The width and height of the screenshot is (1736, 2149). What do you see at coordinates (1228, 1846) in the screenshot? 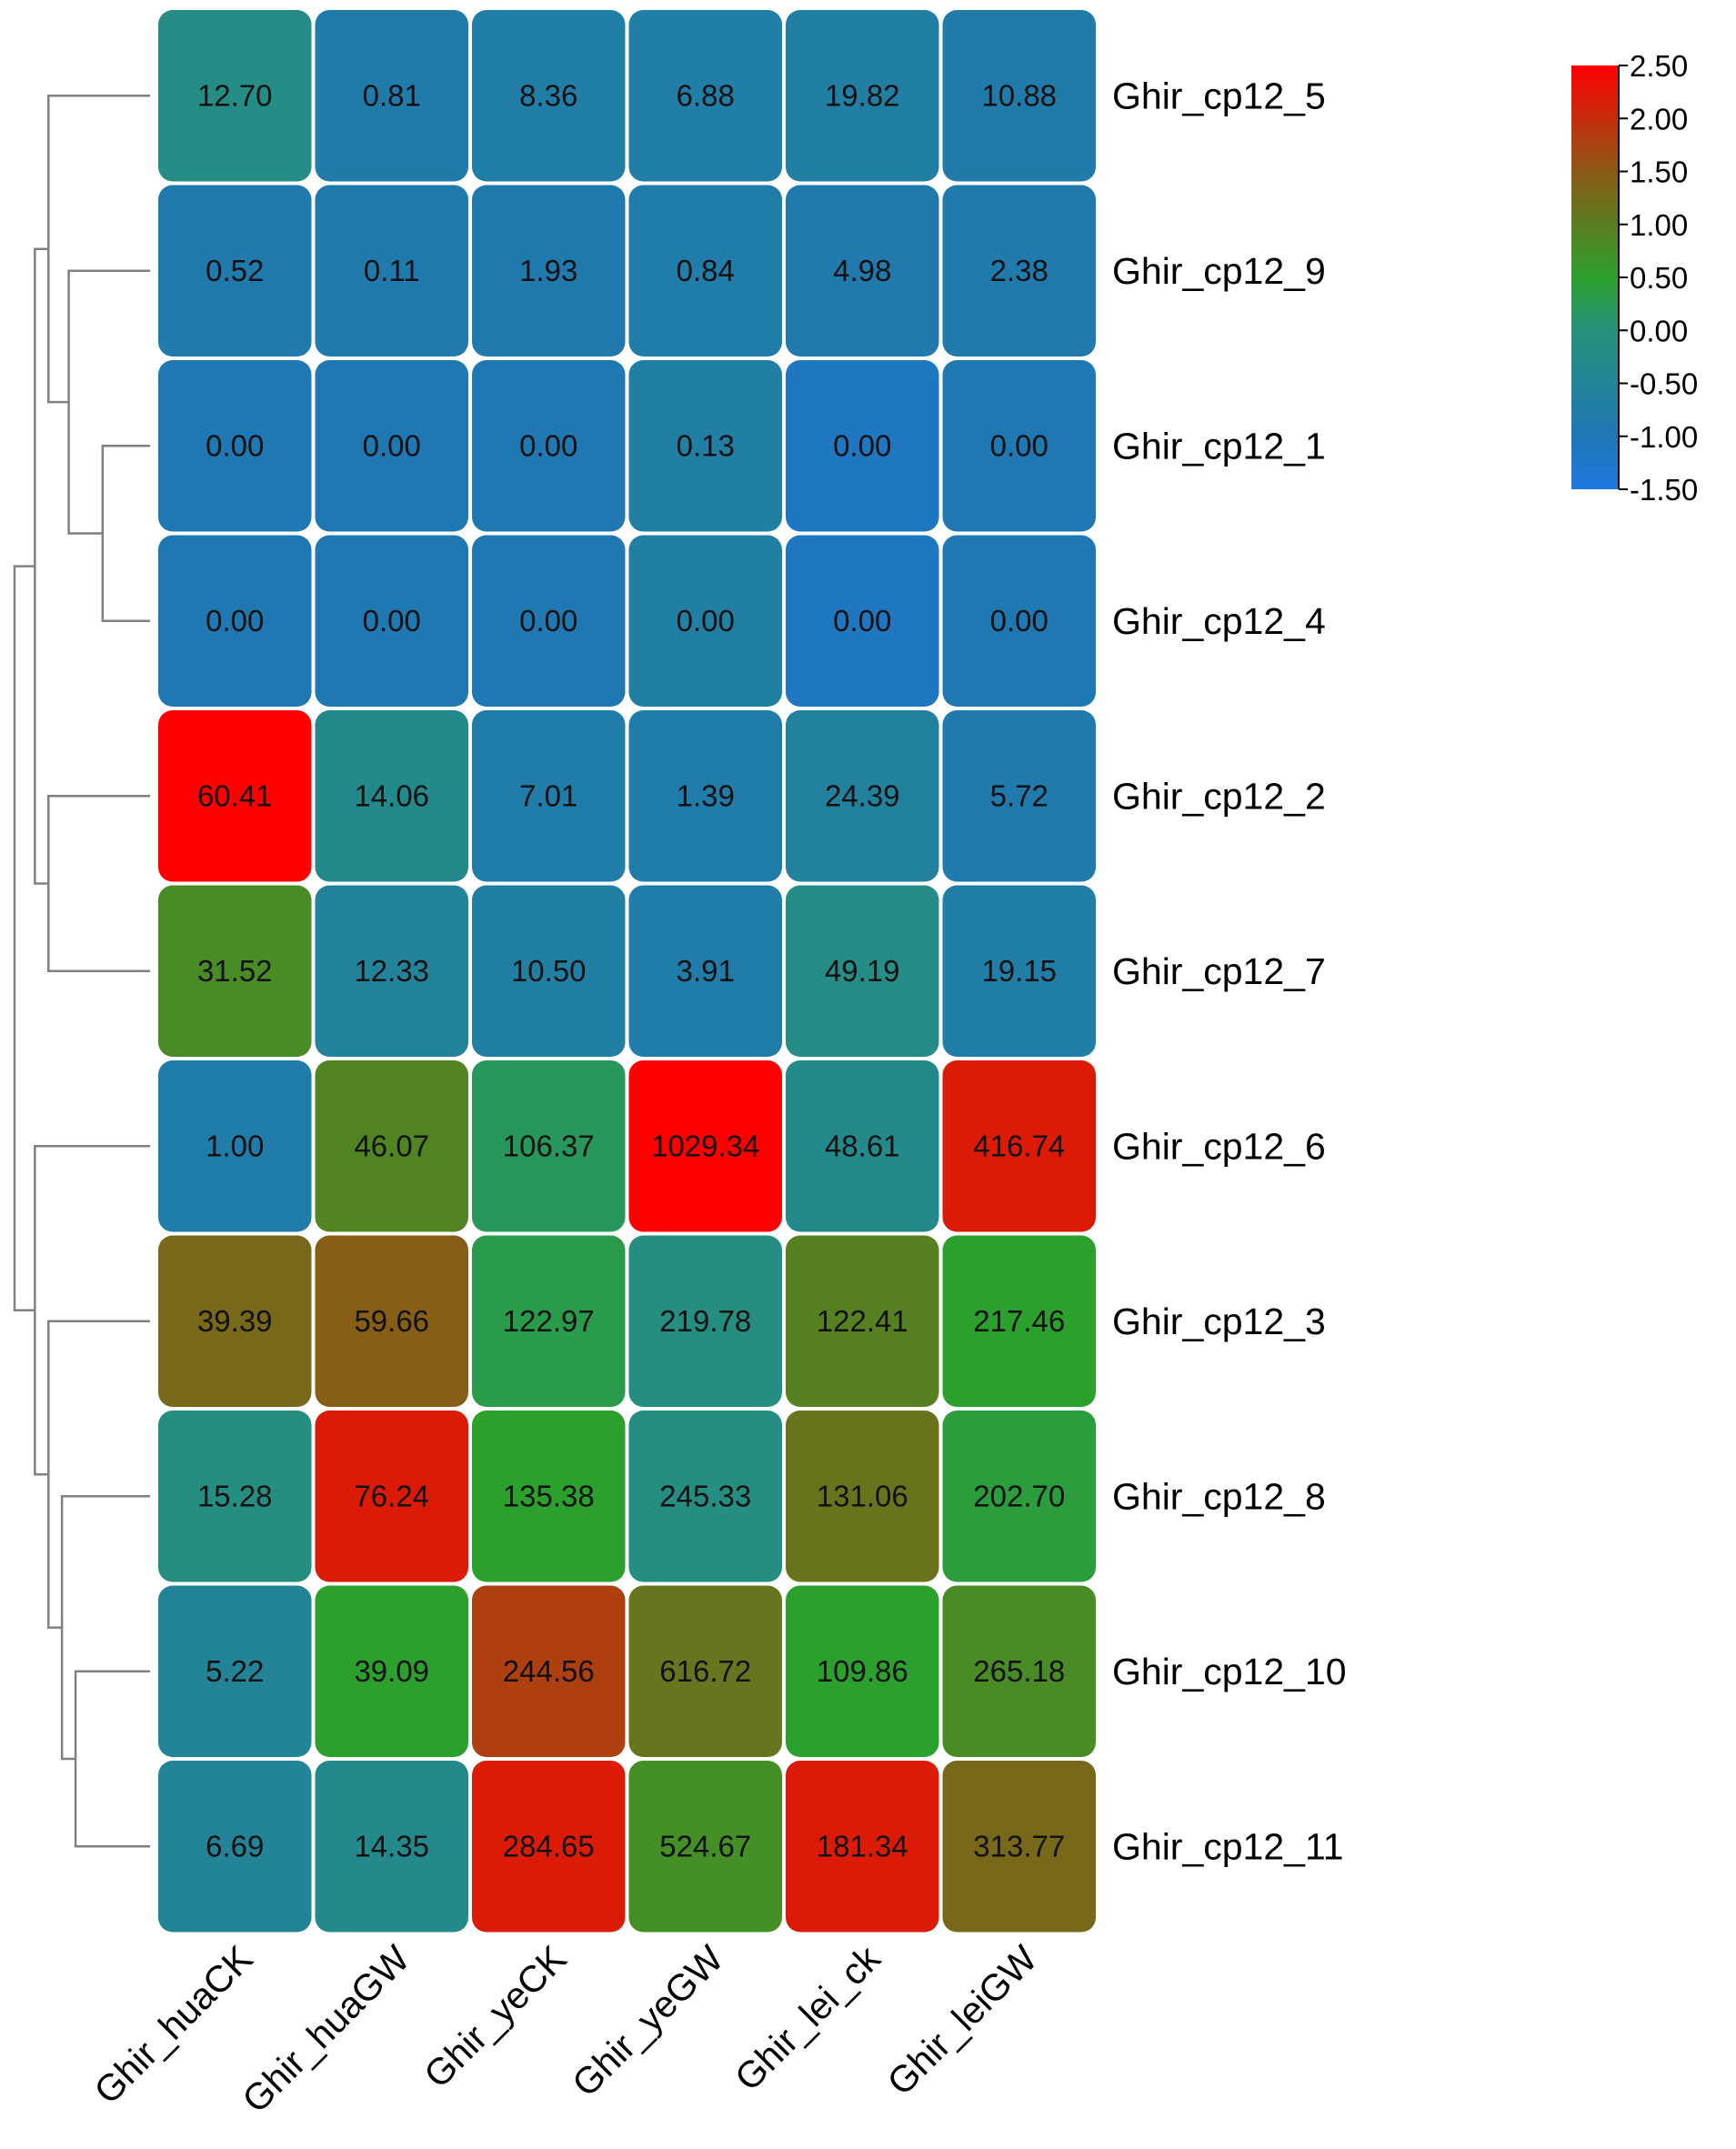
I see `row-label: Ghir_cp12_11` at bounding box center [1228, 1846].